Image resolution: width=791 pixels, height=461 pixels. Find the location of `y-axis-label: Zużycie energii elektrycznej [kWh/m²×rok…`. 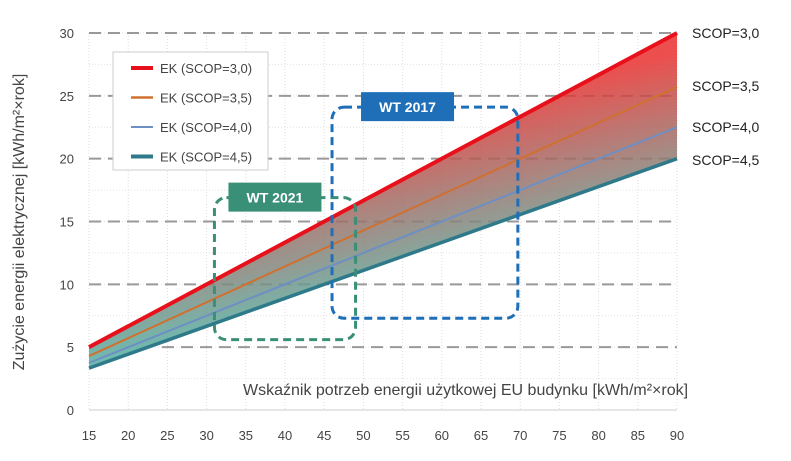

y-axis-label: Zużycie energii elektrycznej [kWh/m²×rok… is located at coordinates (19, 222).